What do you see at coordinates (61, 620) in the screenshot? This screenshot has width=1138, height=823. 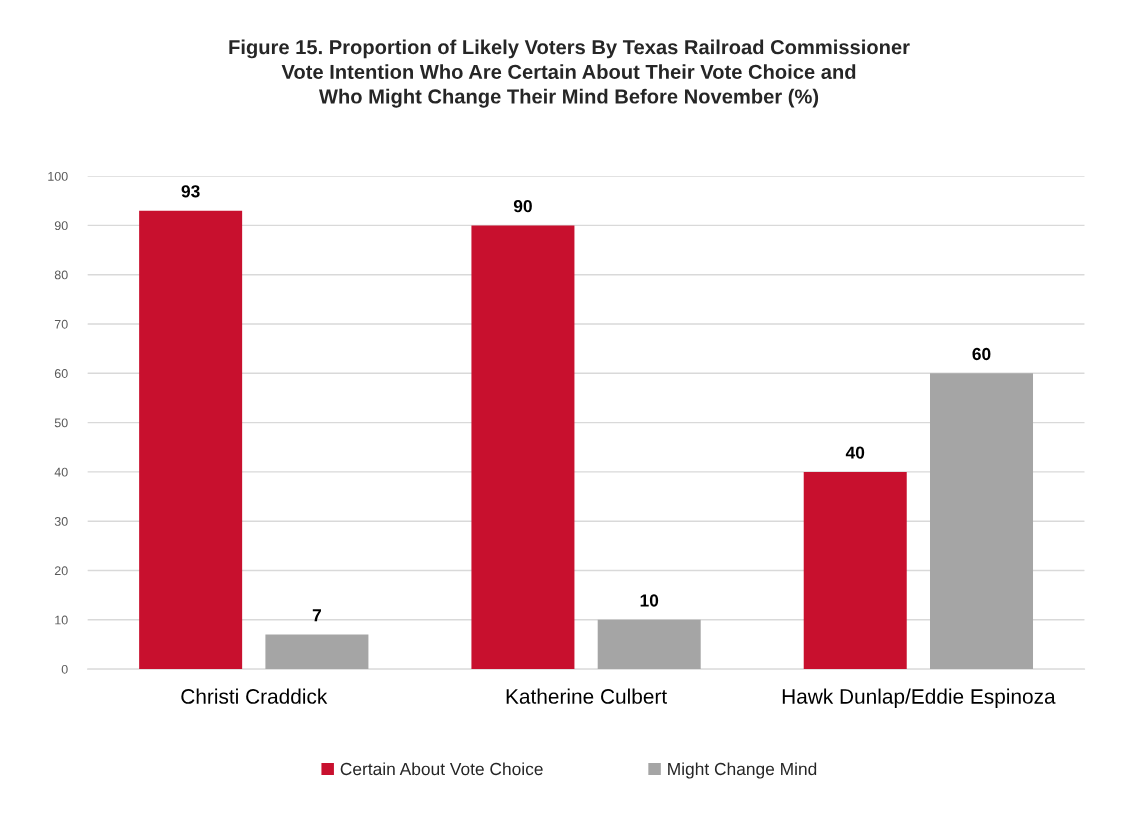 I see `y-tick-label: 10` at bounding box center [61, 620].